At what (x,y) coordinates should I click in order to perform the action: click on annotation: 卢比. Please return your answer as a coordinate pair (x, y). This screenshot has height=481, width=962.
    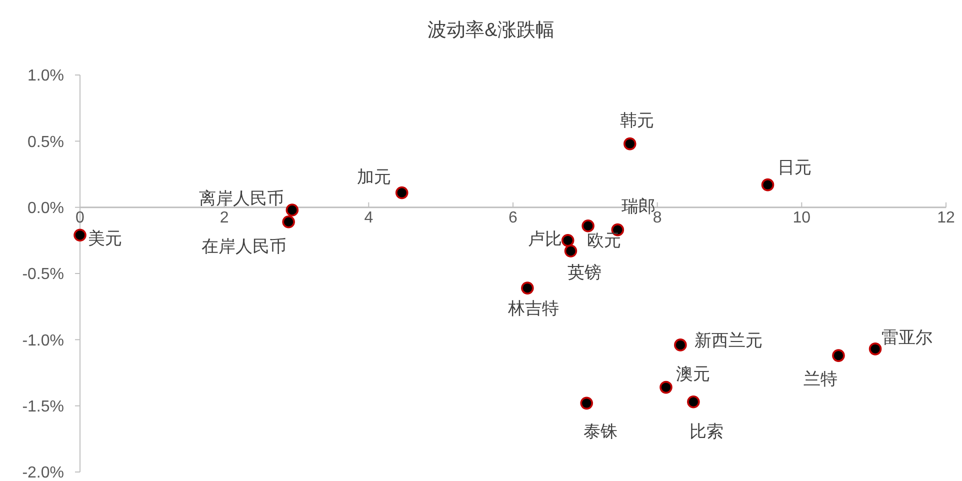
    Looking at the image, I should click on (545, 238).